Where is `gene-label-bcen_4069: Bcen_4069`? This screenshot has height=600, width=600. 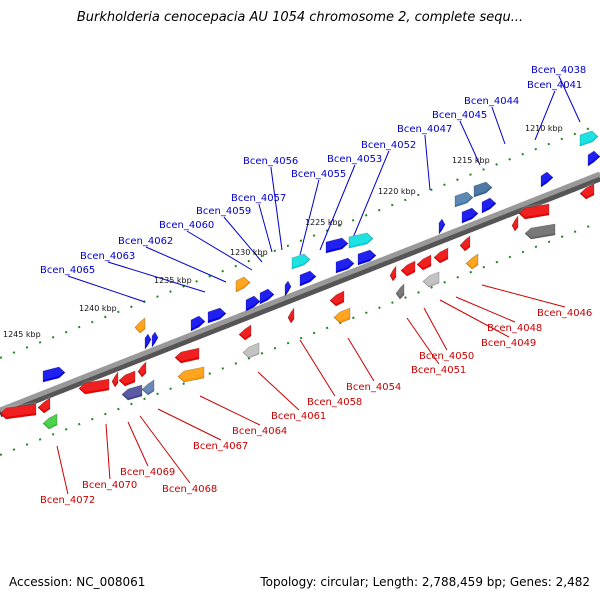
gene-label-bcen_4069: Bcen_4069 is located at coordinates (147, 472).